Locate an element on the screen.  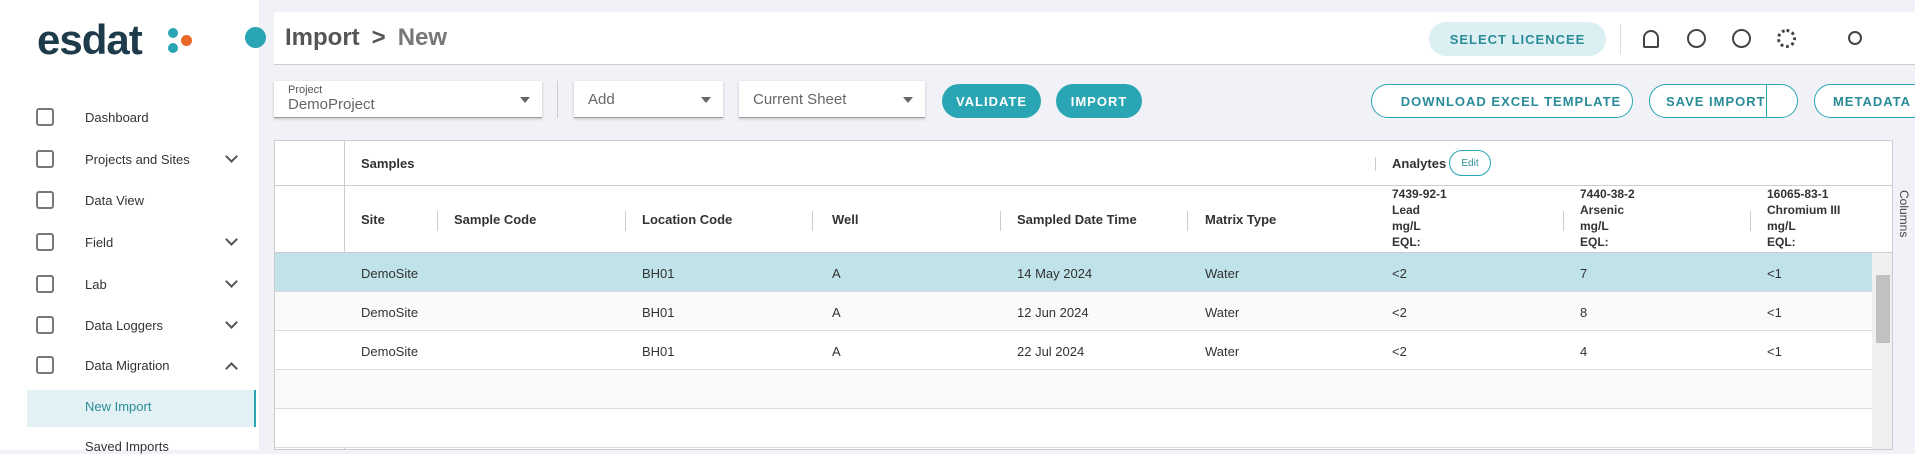
column-header: Sampled Date Time is located at coordinates (1077, 219).